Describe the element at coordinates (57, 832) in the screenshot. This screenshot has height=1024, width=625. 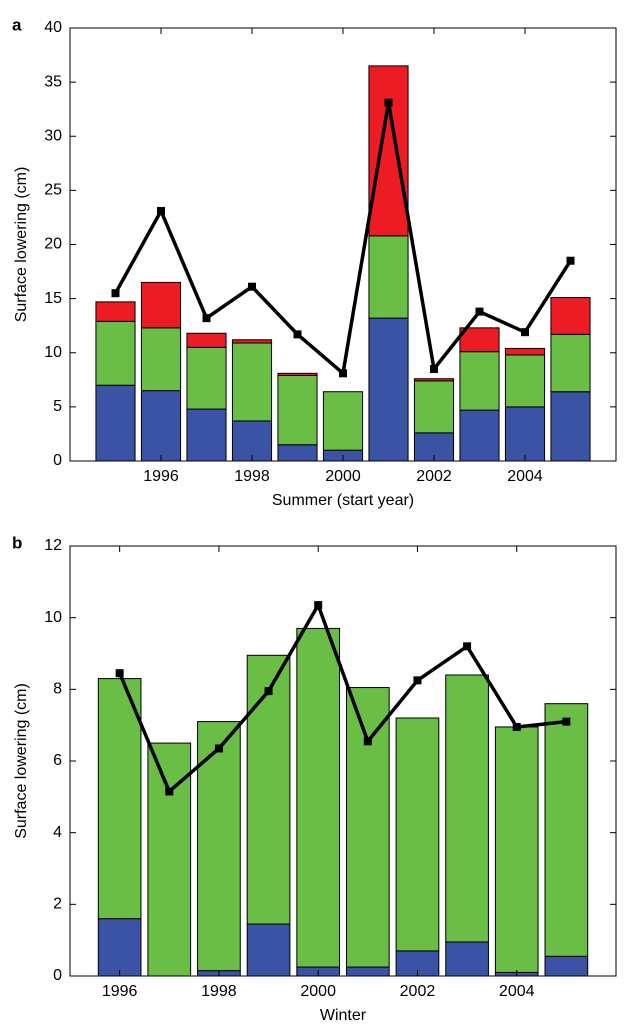
I see `y-tick-label: 4` at that location.